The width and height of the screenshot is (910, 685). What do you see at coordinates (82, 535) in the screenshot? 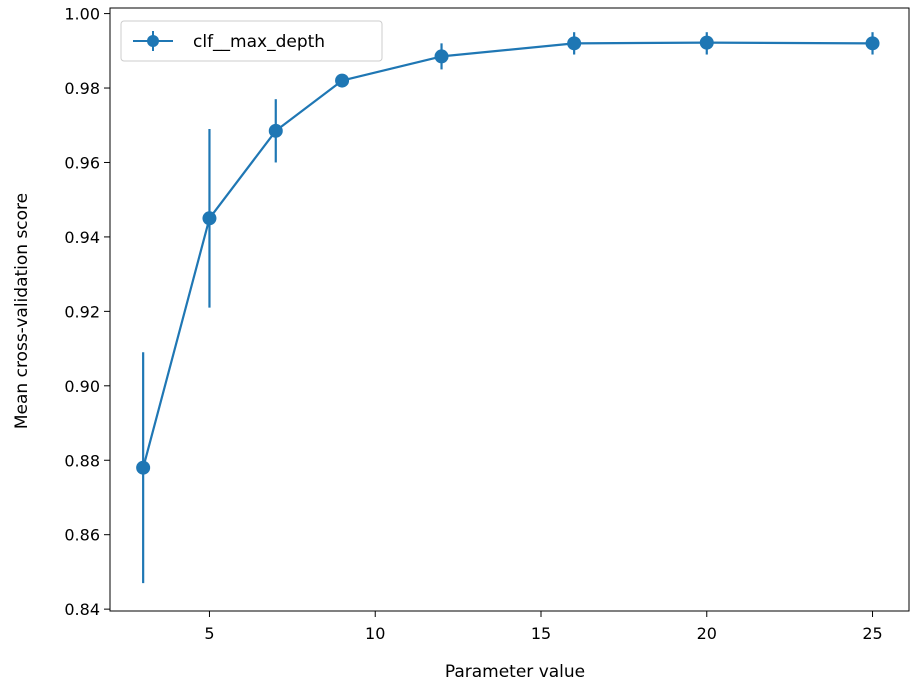
I see `y-tick-label: 0.86` at bounding box center [82, 535].